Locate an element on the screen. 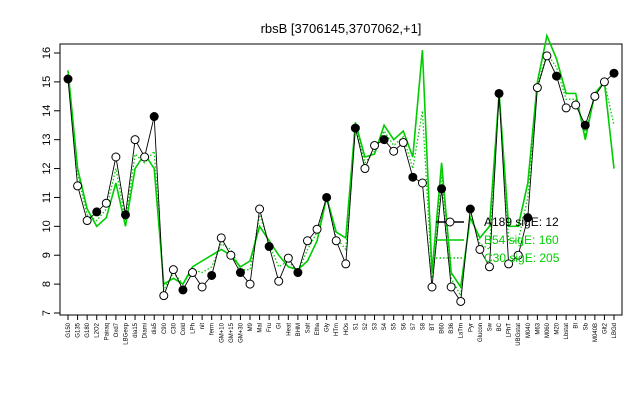 This screenshot has width=640, height=400. x-tick-label: GM+10 is located at coordinates (222, 332).